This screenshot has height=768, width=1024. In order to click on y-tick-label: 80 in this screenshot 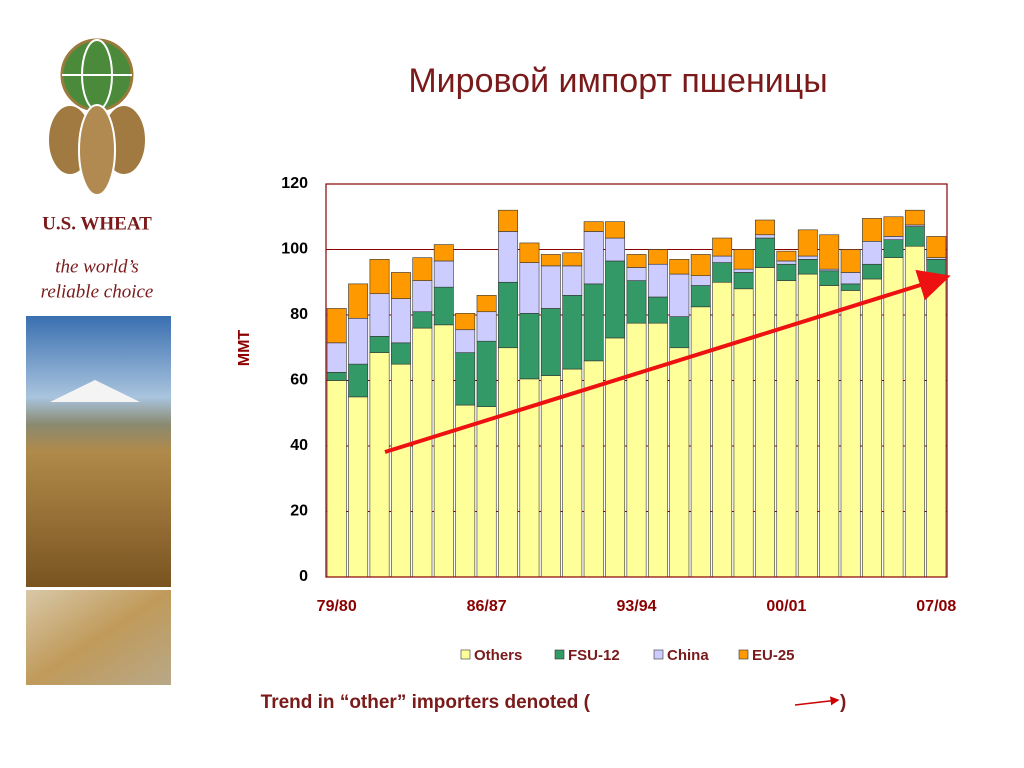, I will do `click(299, 314)`.